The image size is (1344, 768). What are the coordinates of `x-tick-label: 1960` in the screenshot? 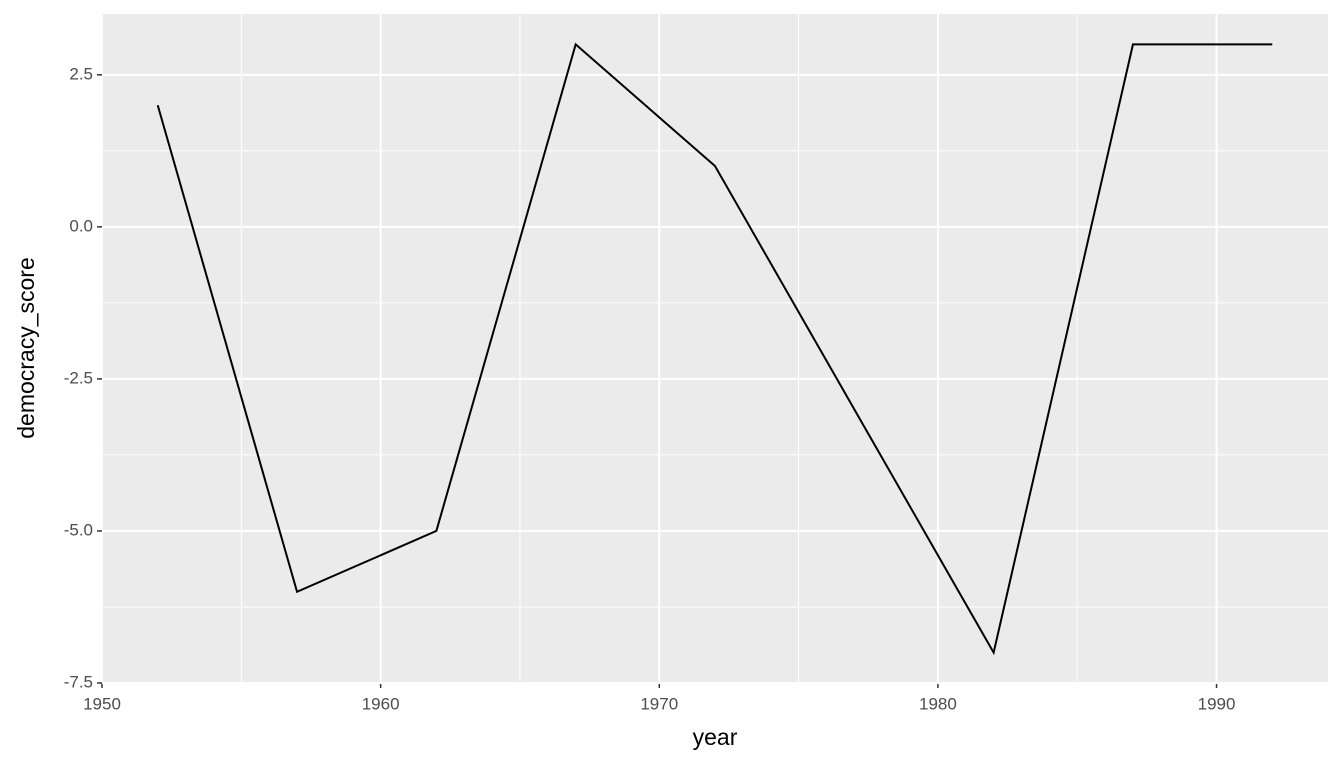 It's located at (381, 703).